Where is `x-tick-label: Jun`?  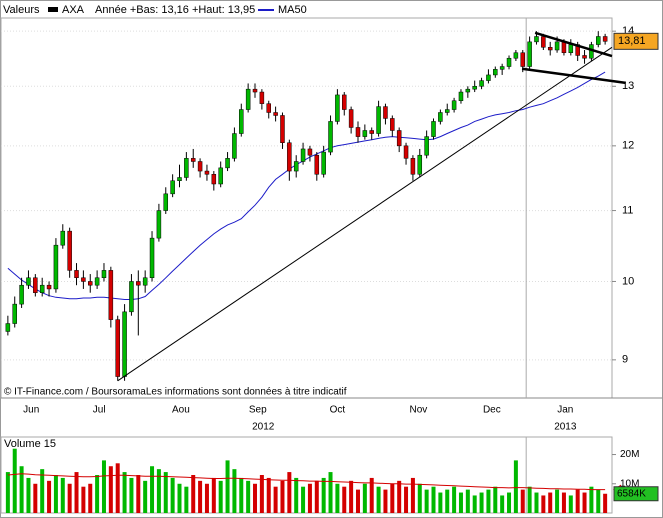
x-tick-label: Jun is located at coordinates (31, 410).